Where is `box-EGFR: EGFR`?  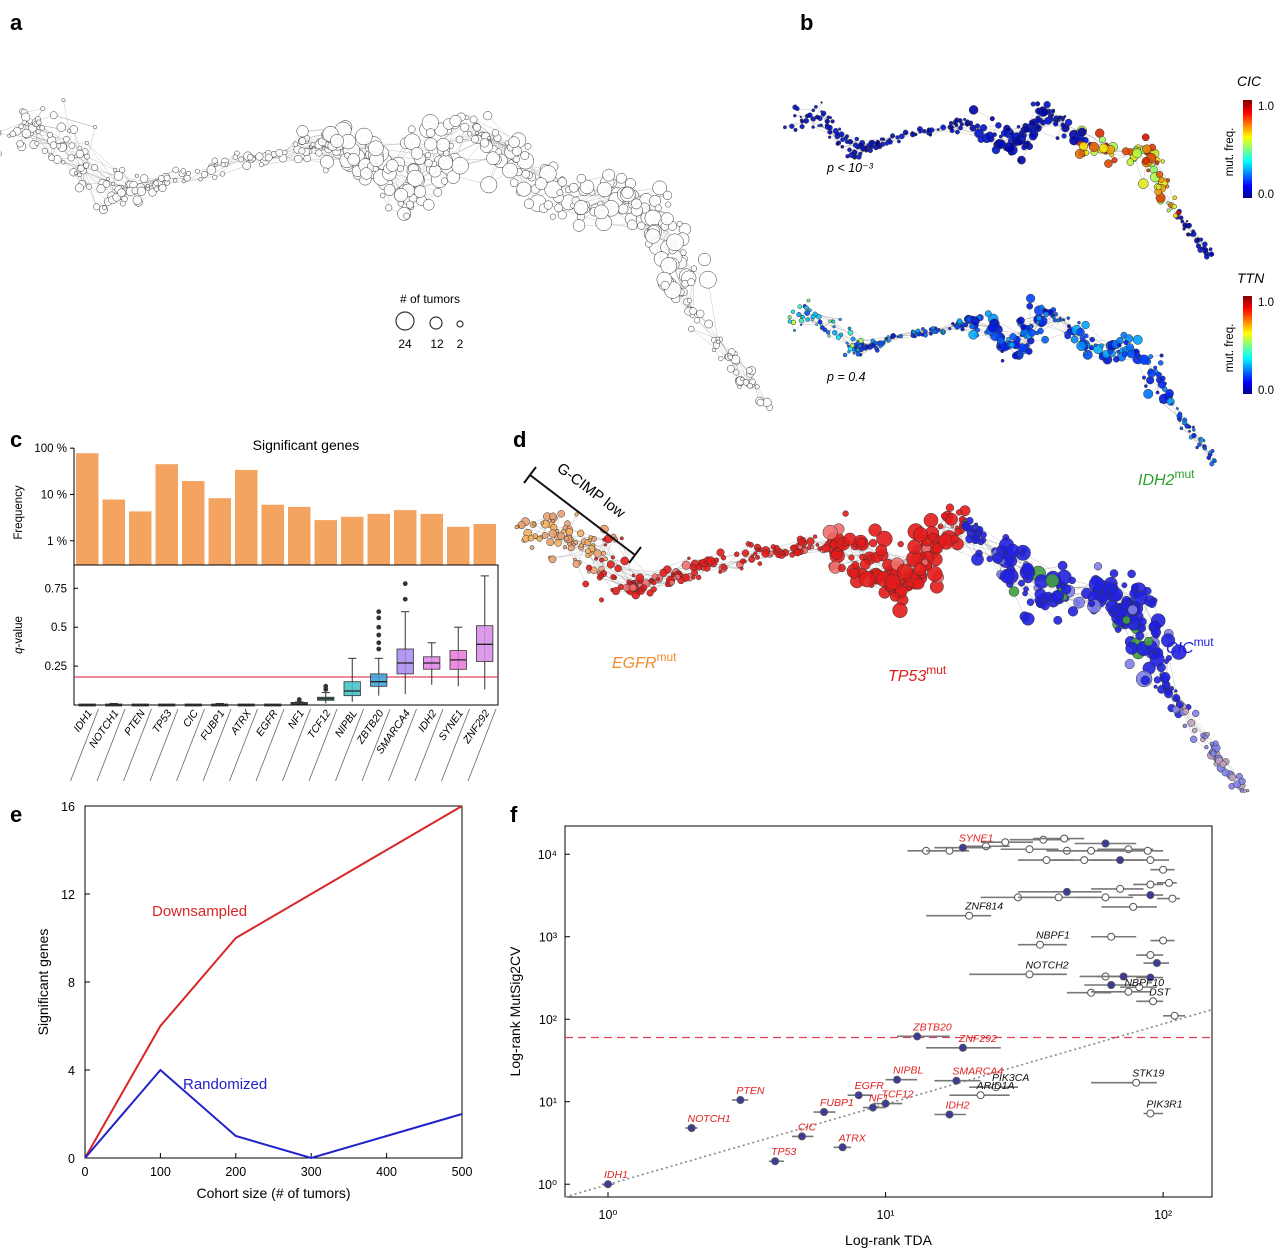
box-EGFR: EGFR is located at coordinates (269, 742).